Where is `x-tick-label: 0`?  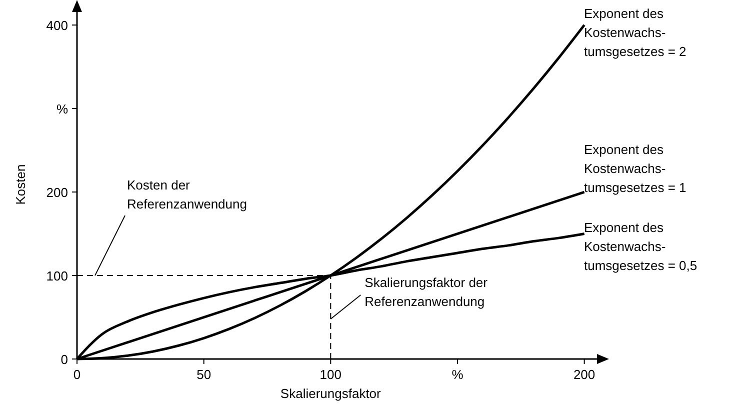
x-tick-label: 0 is located at coordinates (77, 374).